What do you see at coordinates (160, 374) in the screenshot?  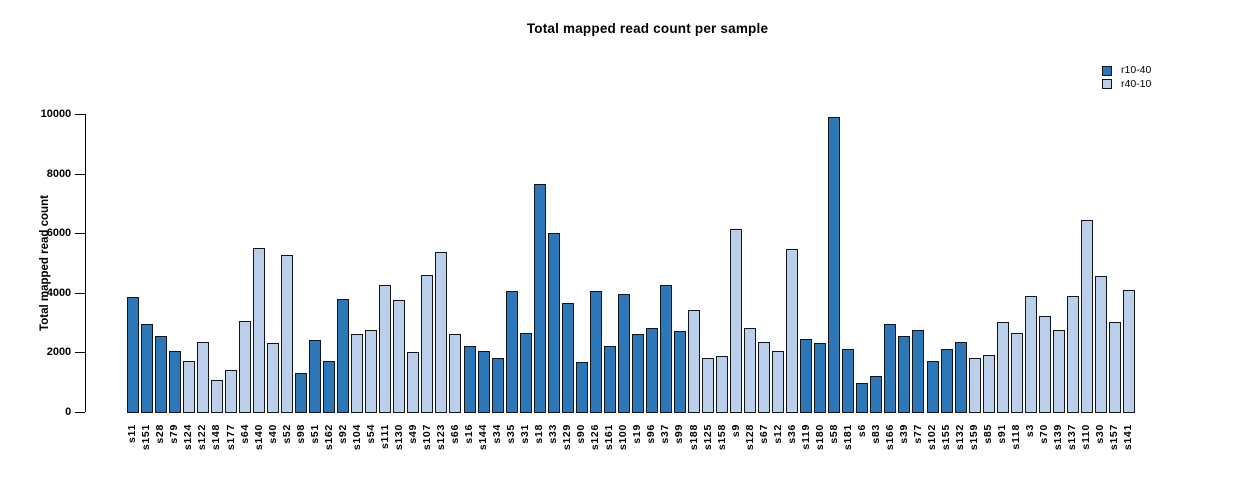 I see `bar-s28` at bounding box center [160, 374].